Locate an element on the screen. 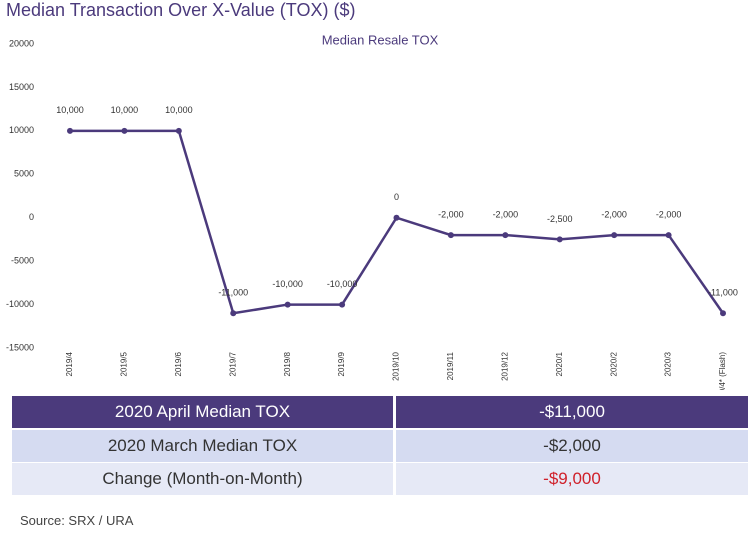 The height and width of the screenshot is (533, 750). x-tick-label: 2019/8 is located at coordinates (287, 363).